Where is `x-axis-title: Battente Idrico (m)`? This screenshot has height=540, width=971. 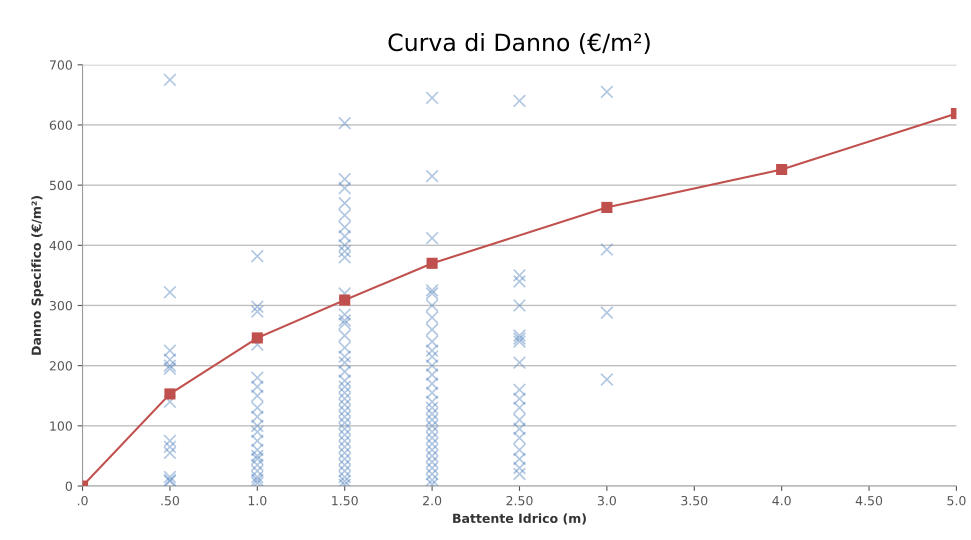
x-axis-title: Battente Idrico (m) is located at coordinates (519, 519).